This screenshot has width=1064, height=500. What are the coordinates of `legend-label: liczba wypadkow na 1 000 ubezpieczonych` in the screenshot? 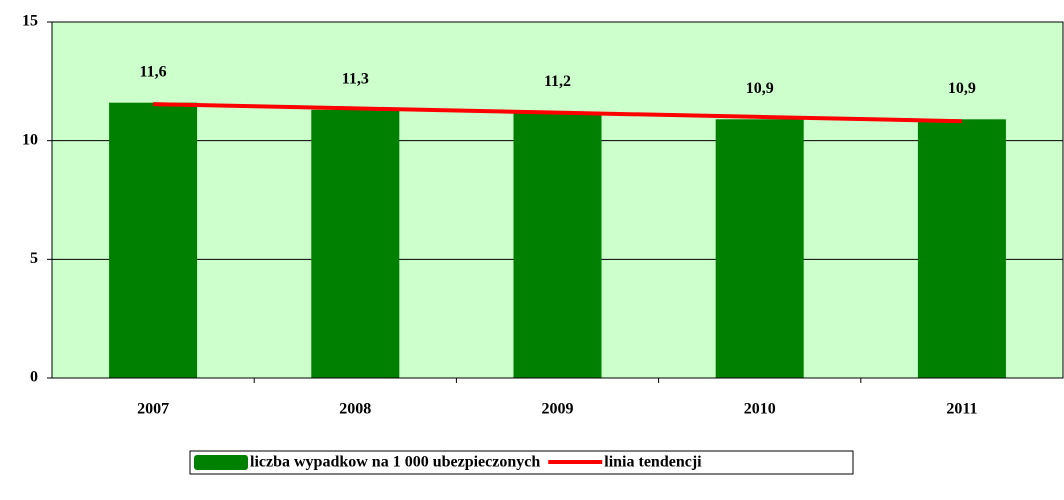 It's located at (395, 462).